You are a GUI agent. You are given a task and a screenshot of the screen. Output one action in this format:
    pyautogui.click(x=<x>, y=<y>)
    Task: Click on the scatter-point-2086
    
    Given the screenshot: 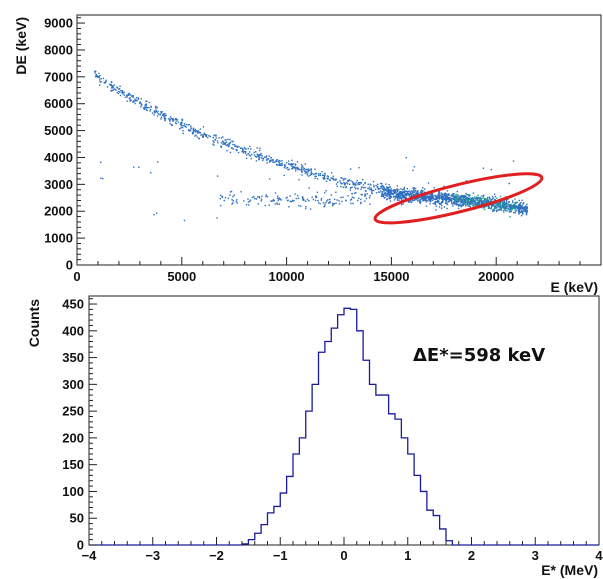 What is the action you would take?
    pyautogui.click(x=451, y=195)
    